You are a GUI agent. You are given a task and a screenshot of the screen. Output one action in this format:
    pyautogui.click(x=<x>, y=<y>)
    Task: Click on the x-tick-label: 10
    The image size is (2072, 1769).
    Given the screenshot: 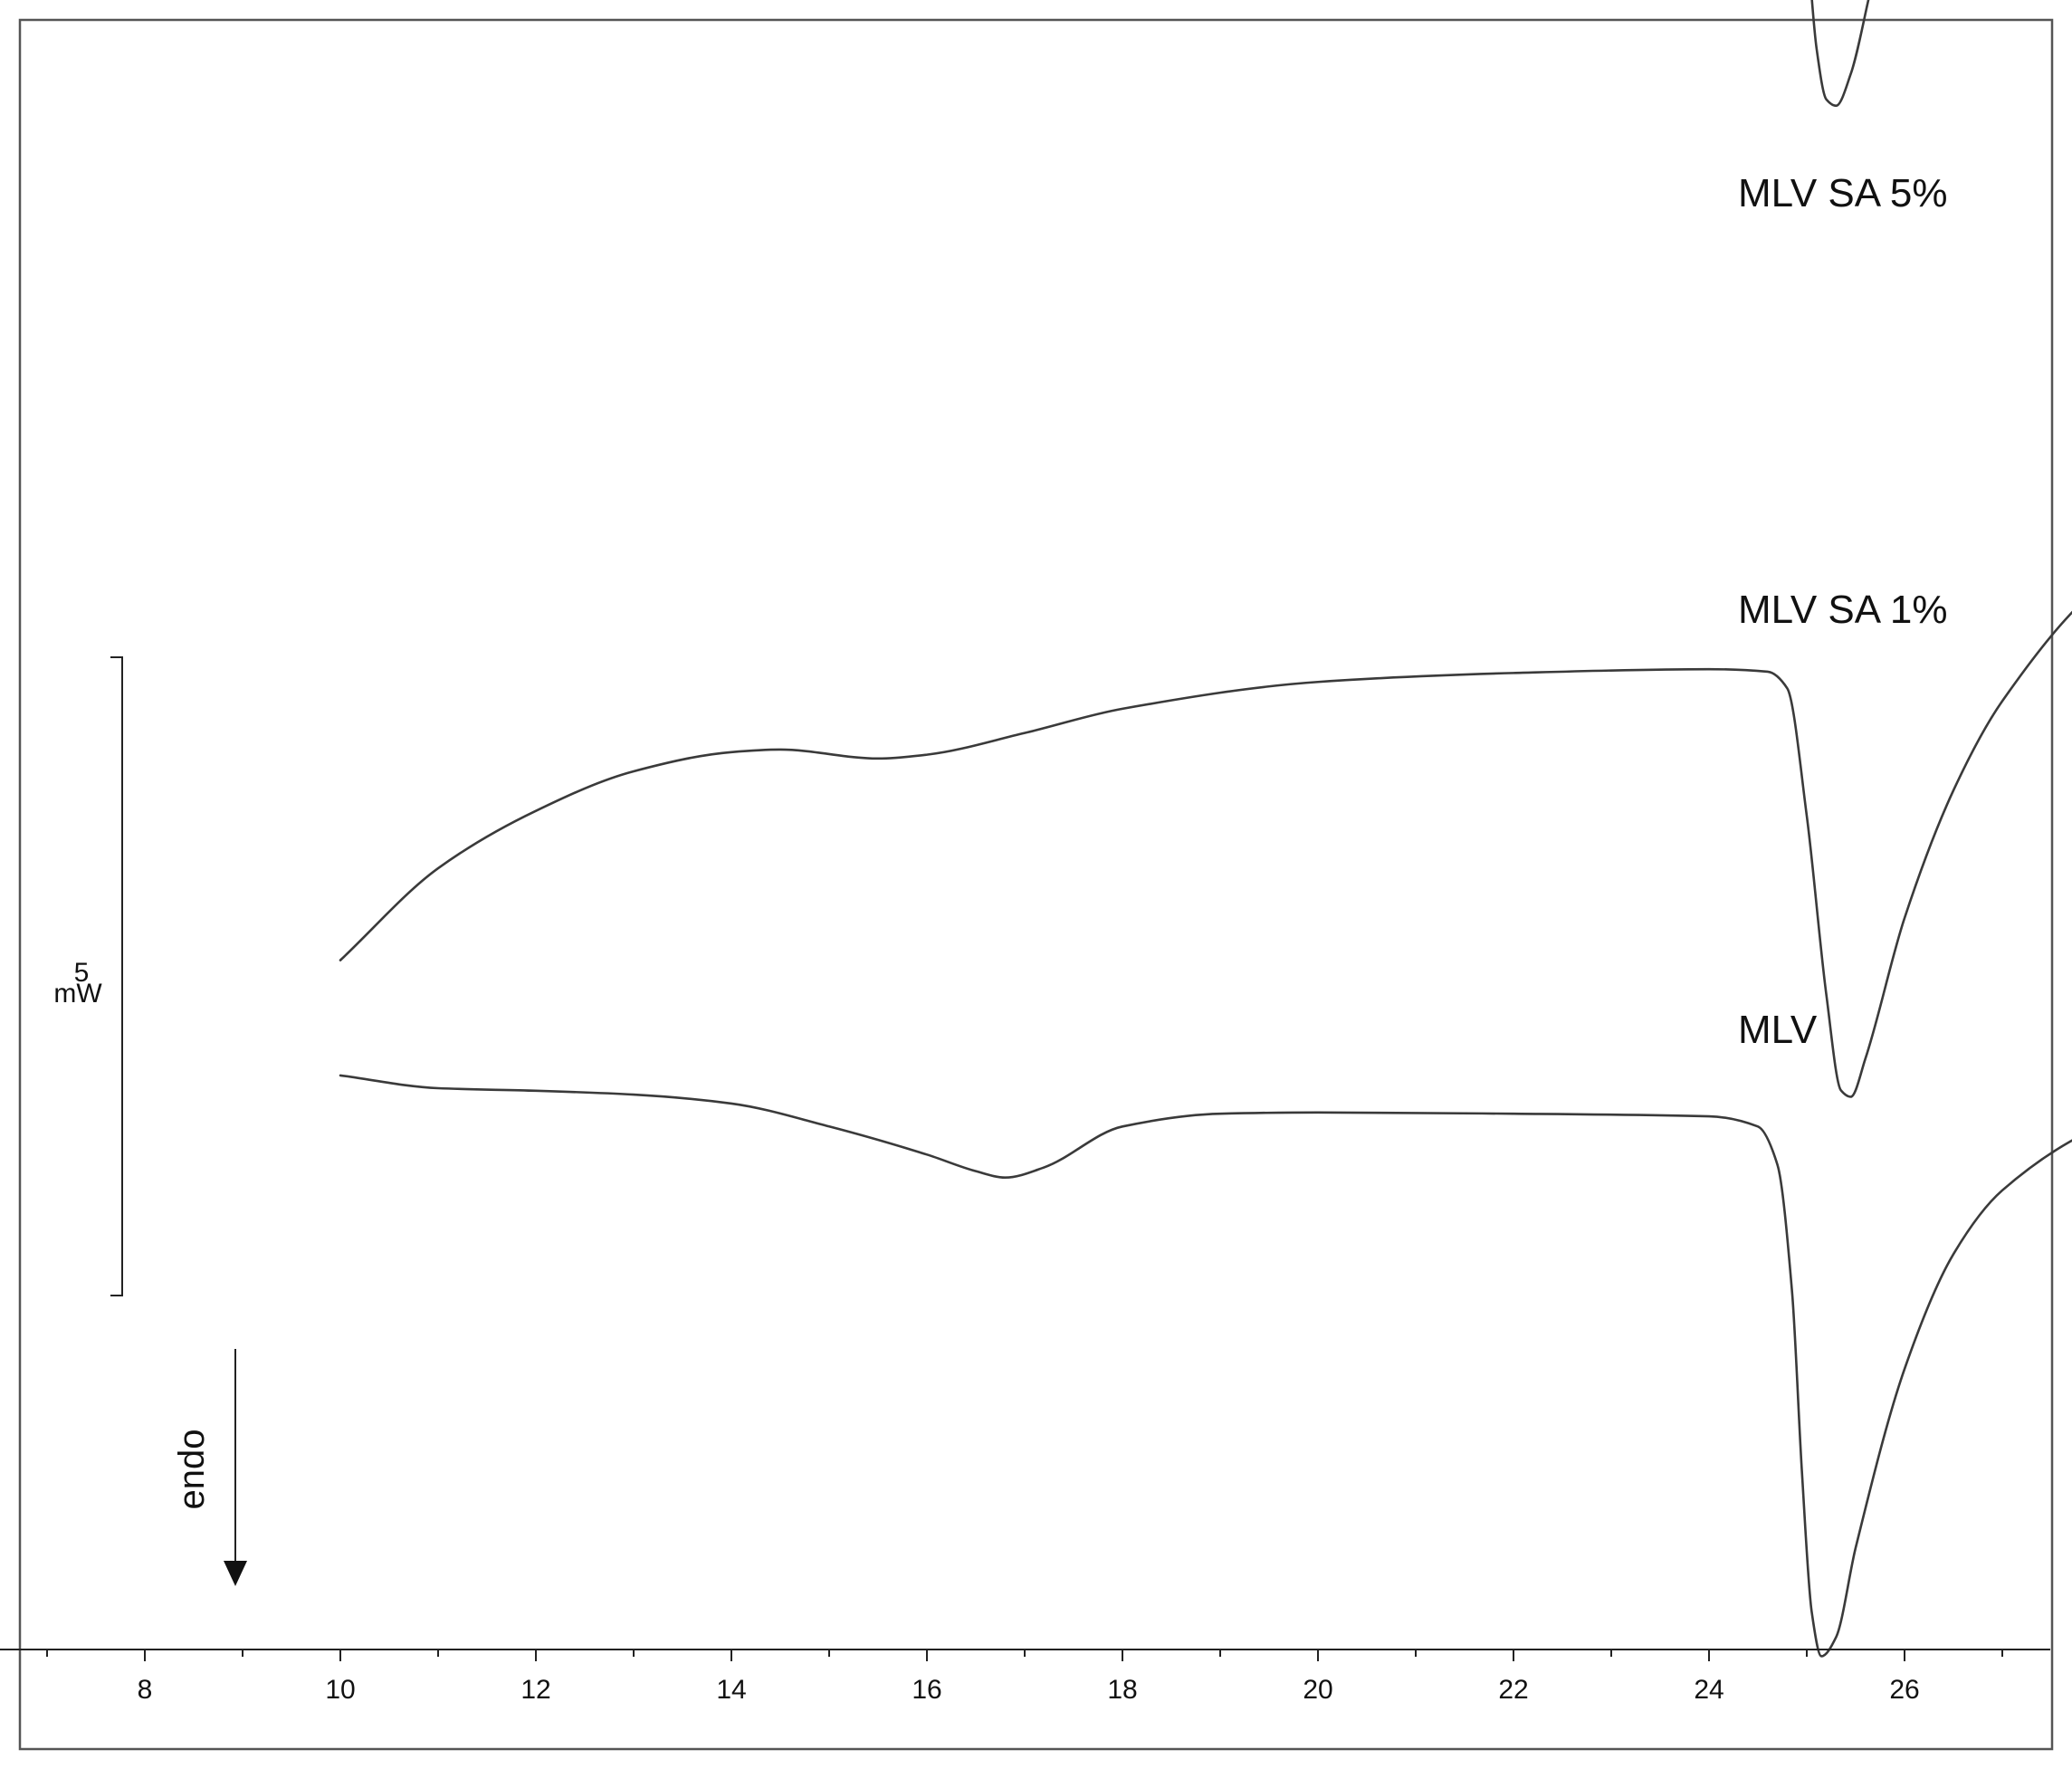 What is the action you would take?
    pyautogui.click(x=340, y=1690)
    